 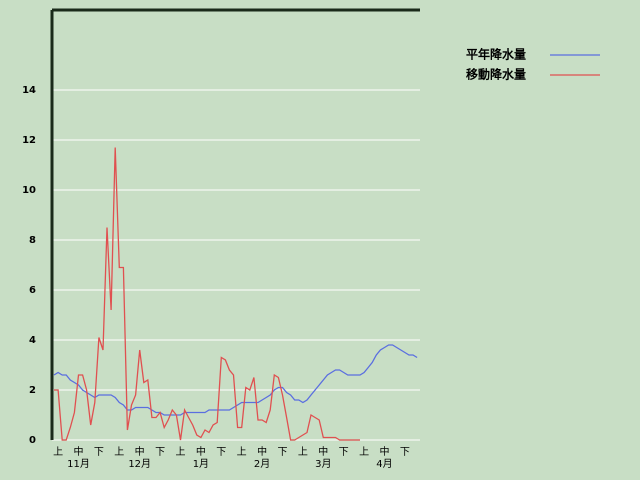 I want to click on y-tick-label: 2, so click(x=32, y=390).